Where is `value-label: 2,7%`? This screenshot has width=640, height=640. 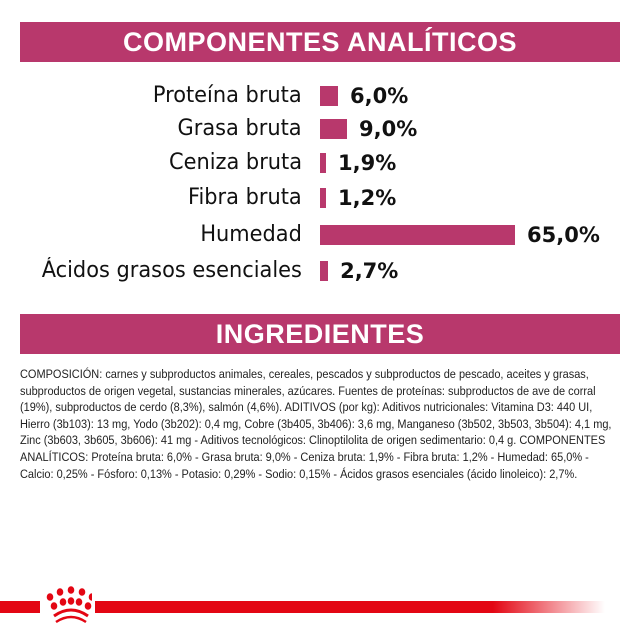
value-label: 2,7% is located at coordinates (369, 271).